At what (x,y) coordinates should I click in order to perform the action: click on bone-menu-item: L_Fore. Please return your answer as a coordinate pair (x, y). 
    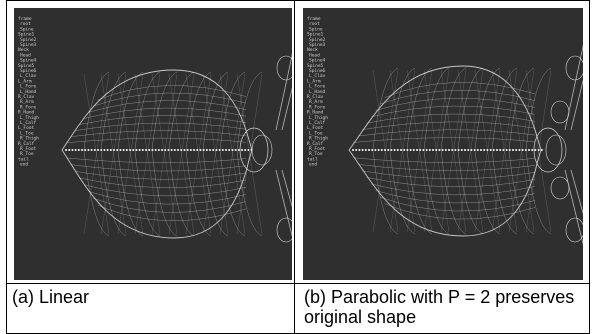
    Looking at the image, I should click on (28, 87).